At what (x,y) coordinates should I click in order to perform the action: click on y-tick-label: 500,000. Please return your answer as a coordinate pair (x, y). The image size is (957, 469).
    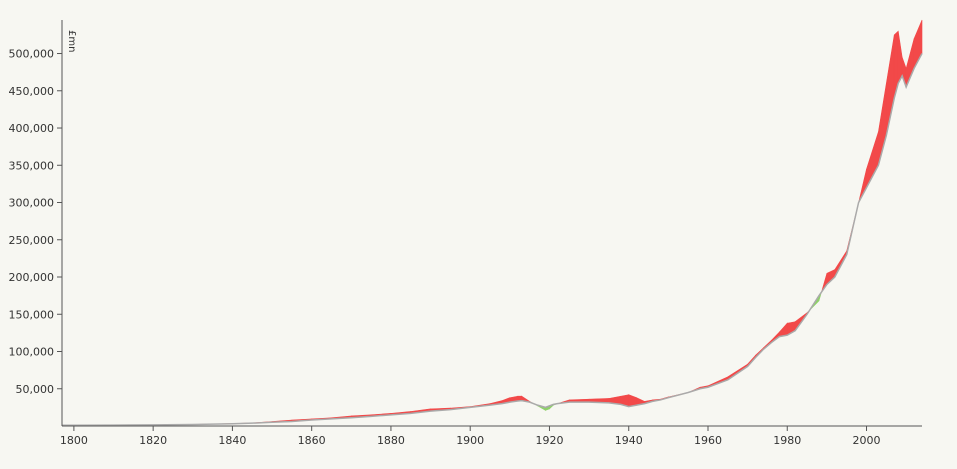
    Looking at the image, I should click on (32, 54).